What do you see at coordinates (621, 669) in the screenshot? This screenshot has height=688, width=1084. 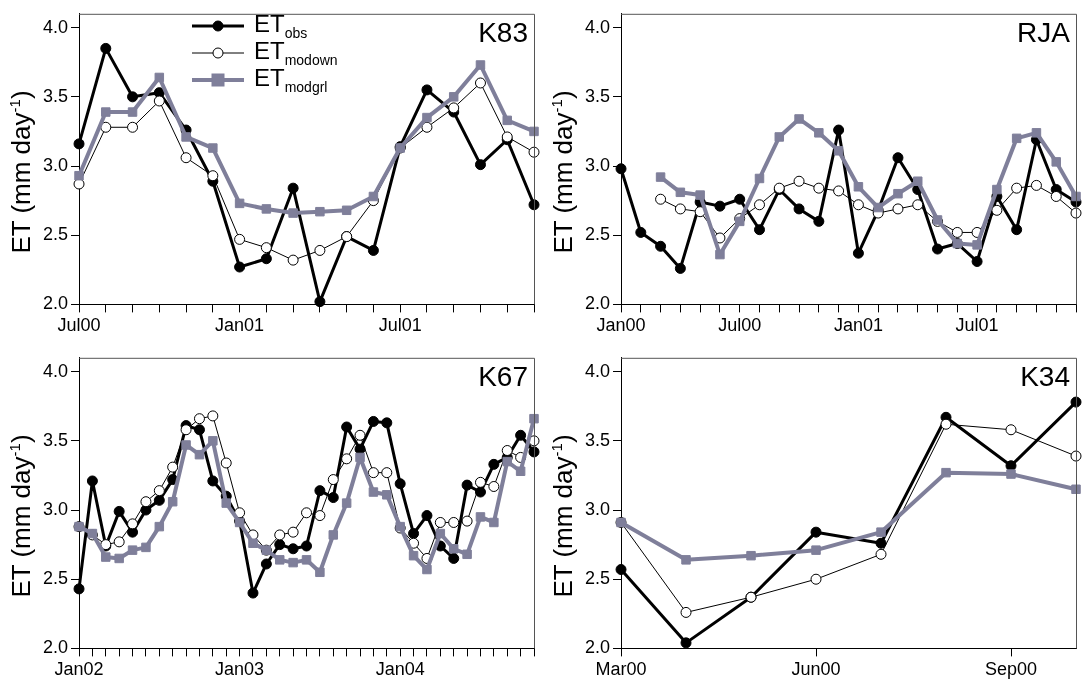 I see `x-tick-label: Mar00` at bounding box center [621, 669].